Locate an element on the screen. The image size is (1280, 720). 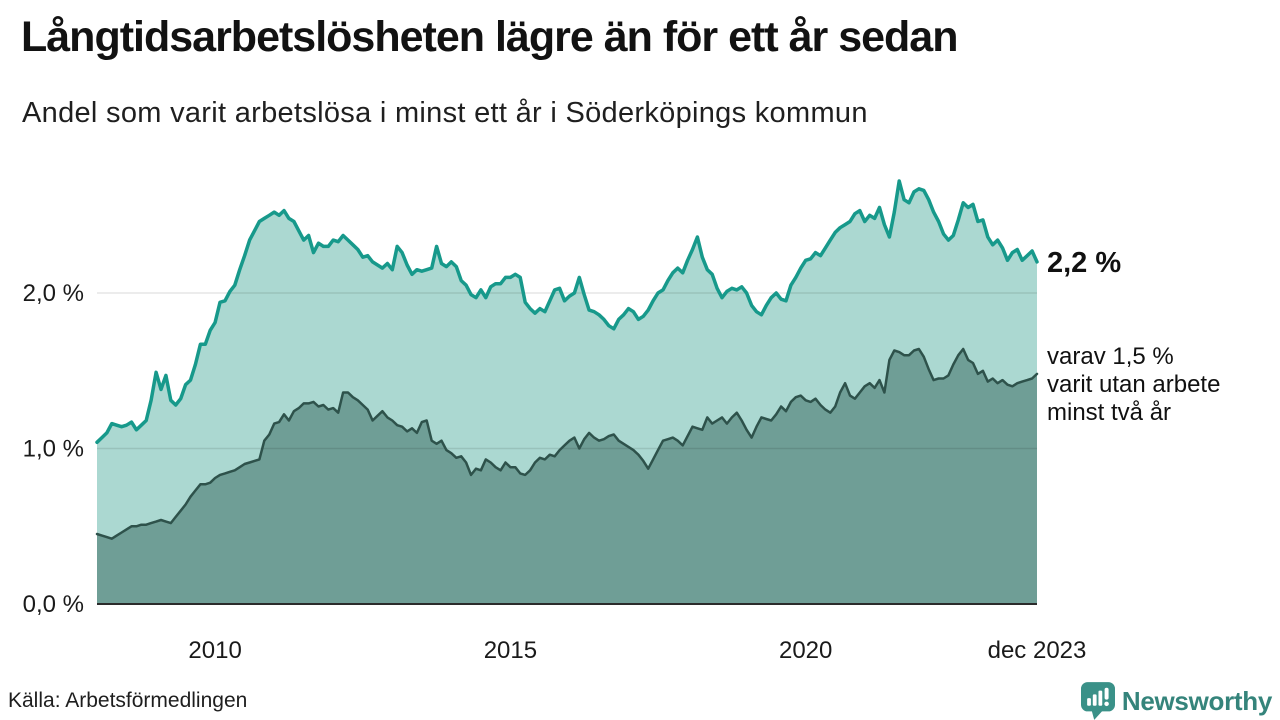
newsworthy-logo: Newsworthy is located at coordinates (1176, 701).